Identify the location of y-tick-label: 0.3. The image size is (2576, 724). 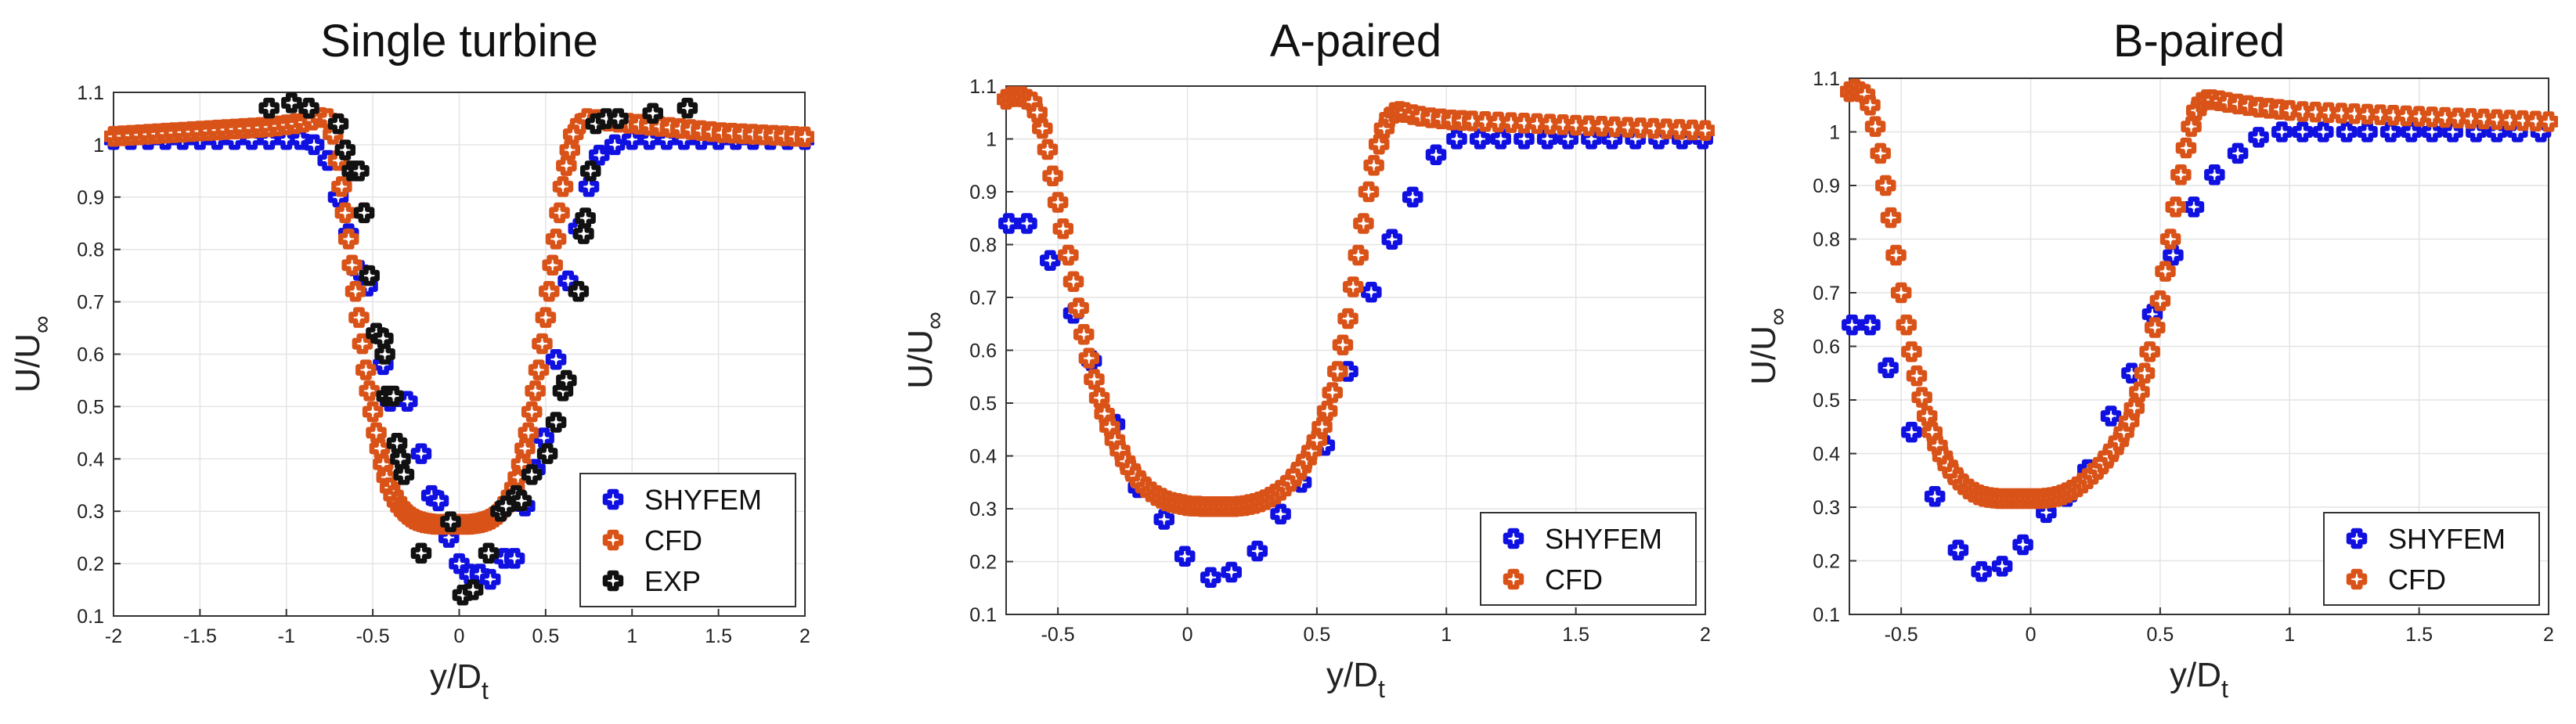
(90, 512).